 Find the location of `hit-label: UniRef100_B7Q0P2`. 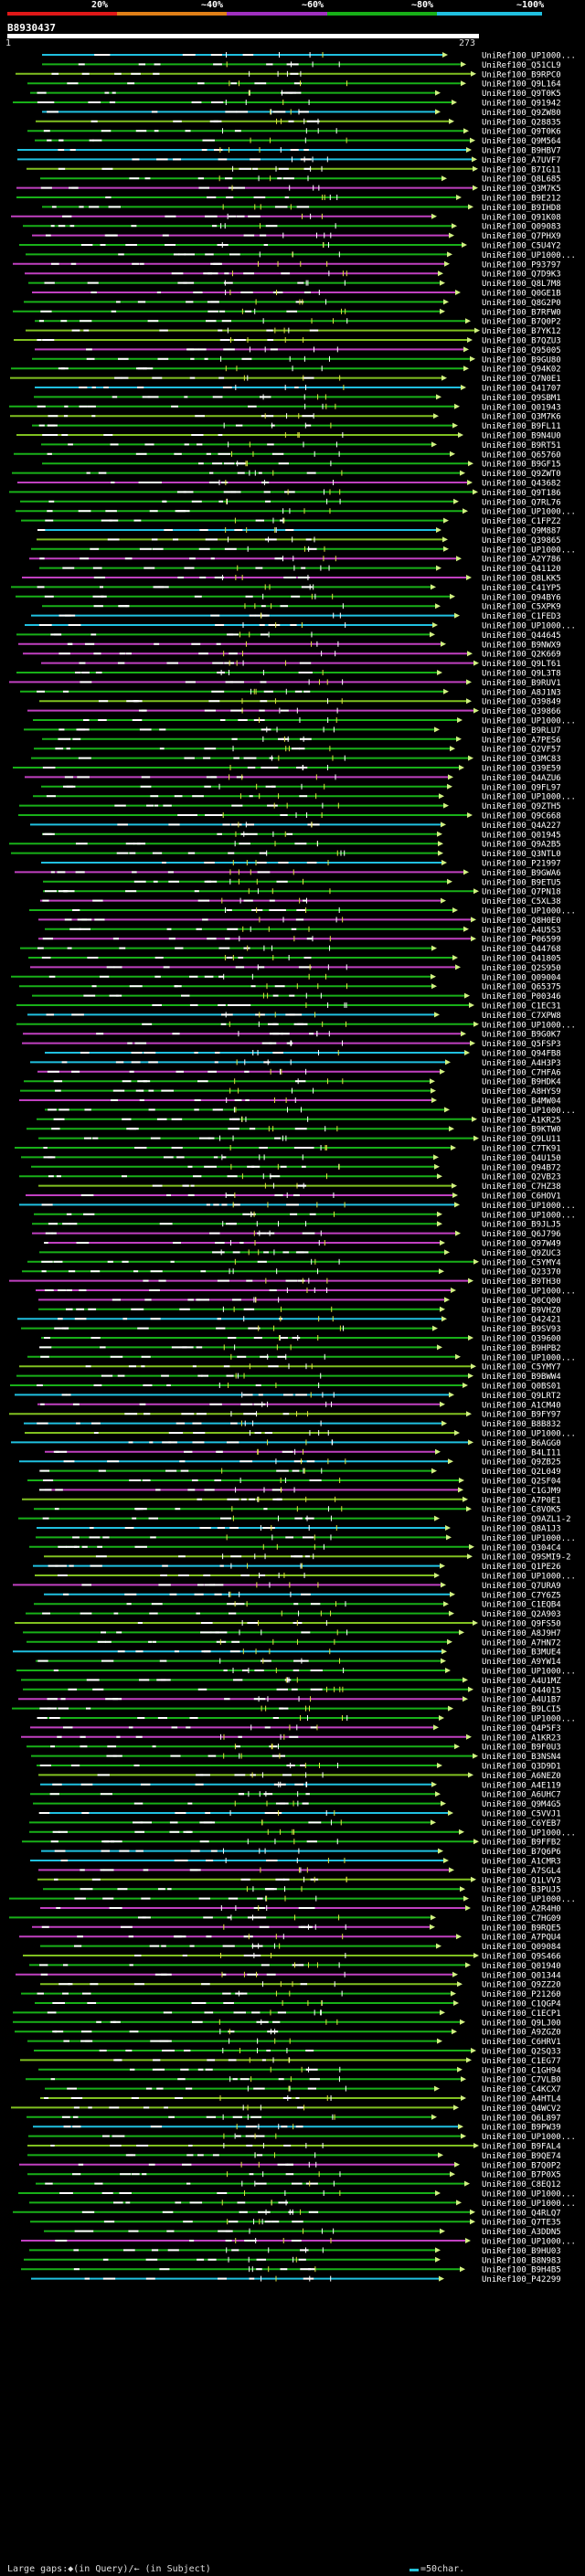

hit-label: UniRef100_B7Q0P2 is located at coordinates (521, 322).